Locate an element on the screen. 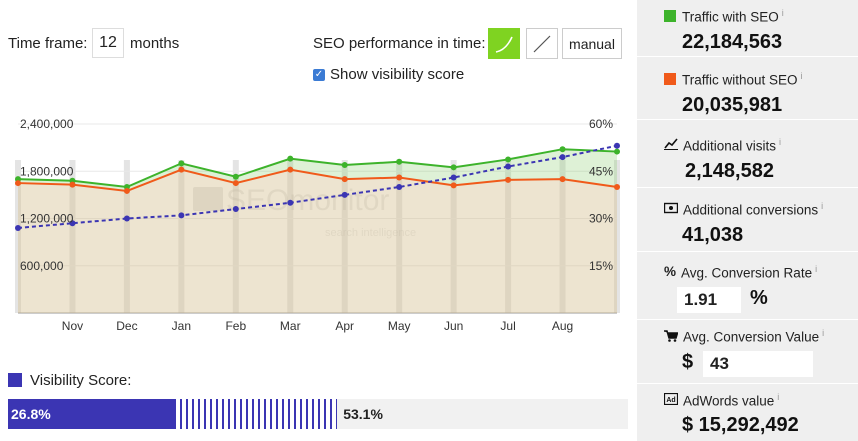  additional-visits-label: Additional visits i is located at coordinates (732, 145).